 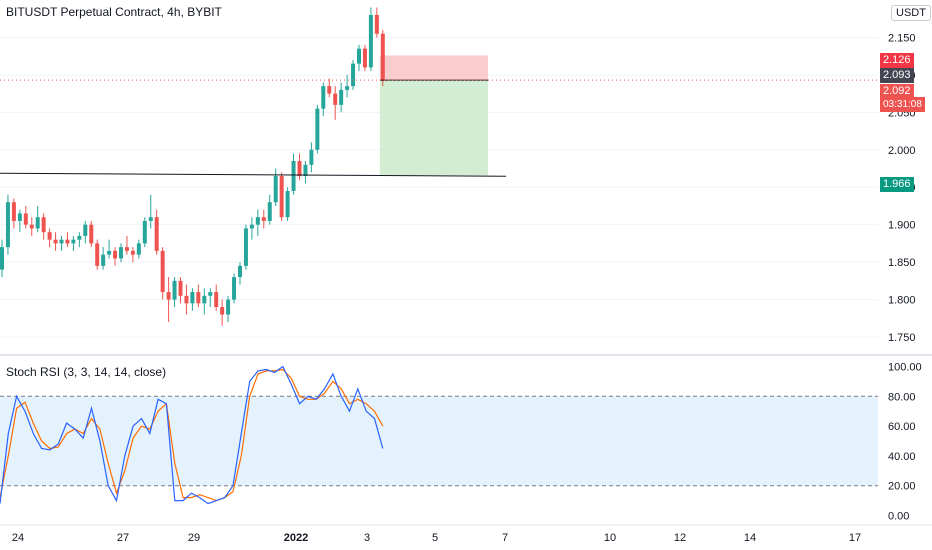 I want to click on rsi-tick-label: 40.00, so click(x=902, y=457).